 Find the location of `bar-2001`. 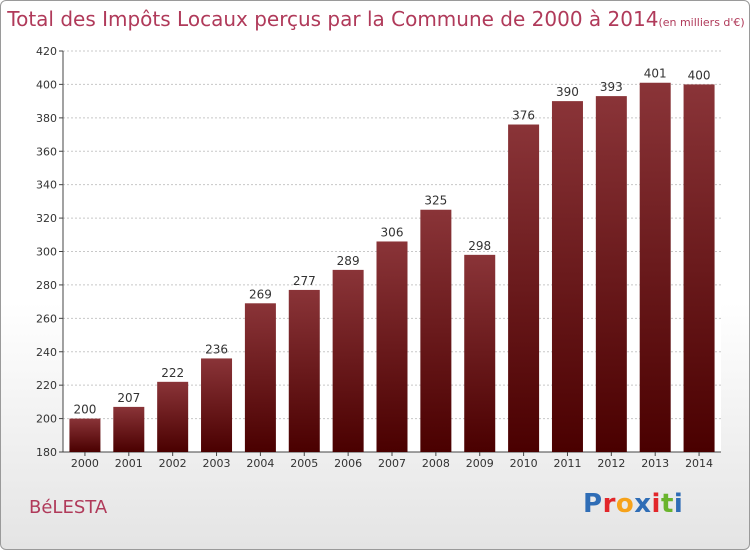

bar-2001 is located at coordinates (129, 429).